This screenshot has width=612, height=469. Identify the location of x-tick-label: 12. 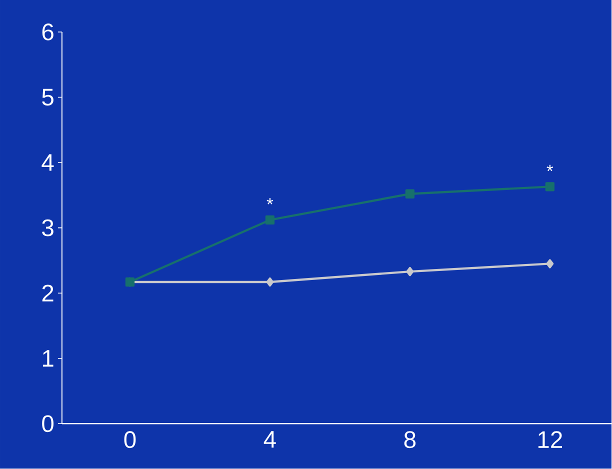
(550, 439).